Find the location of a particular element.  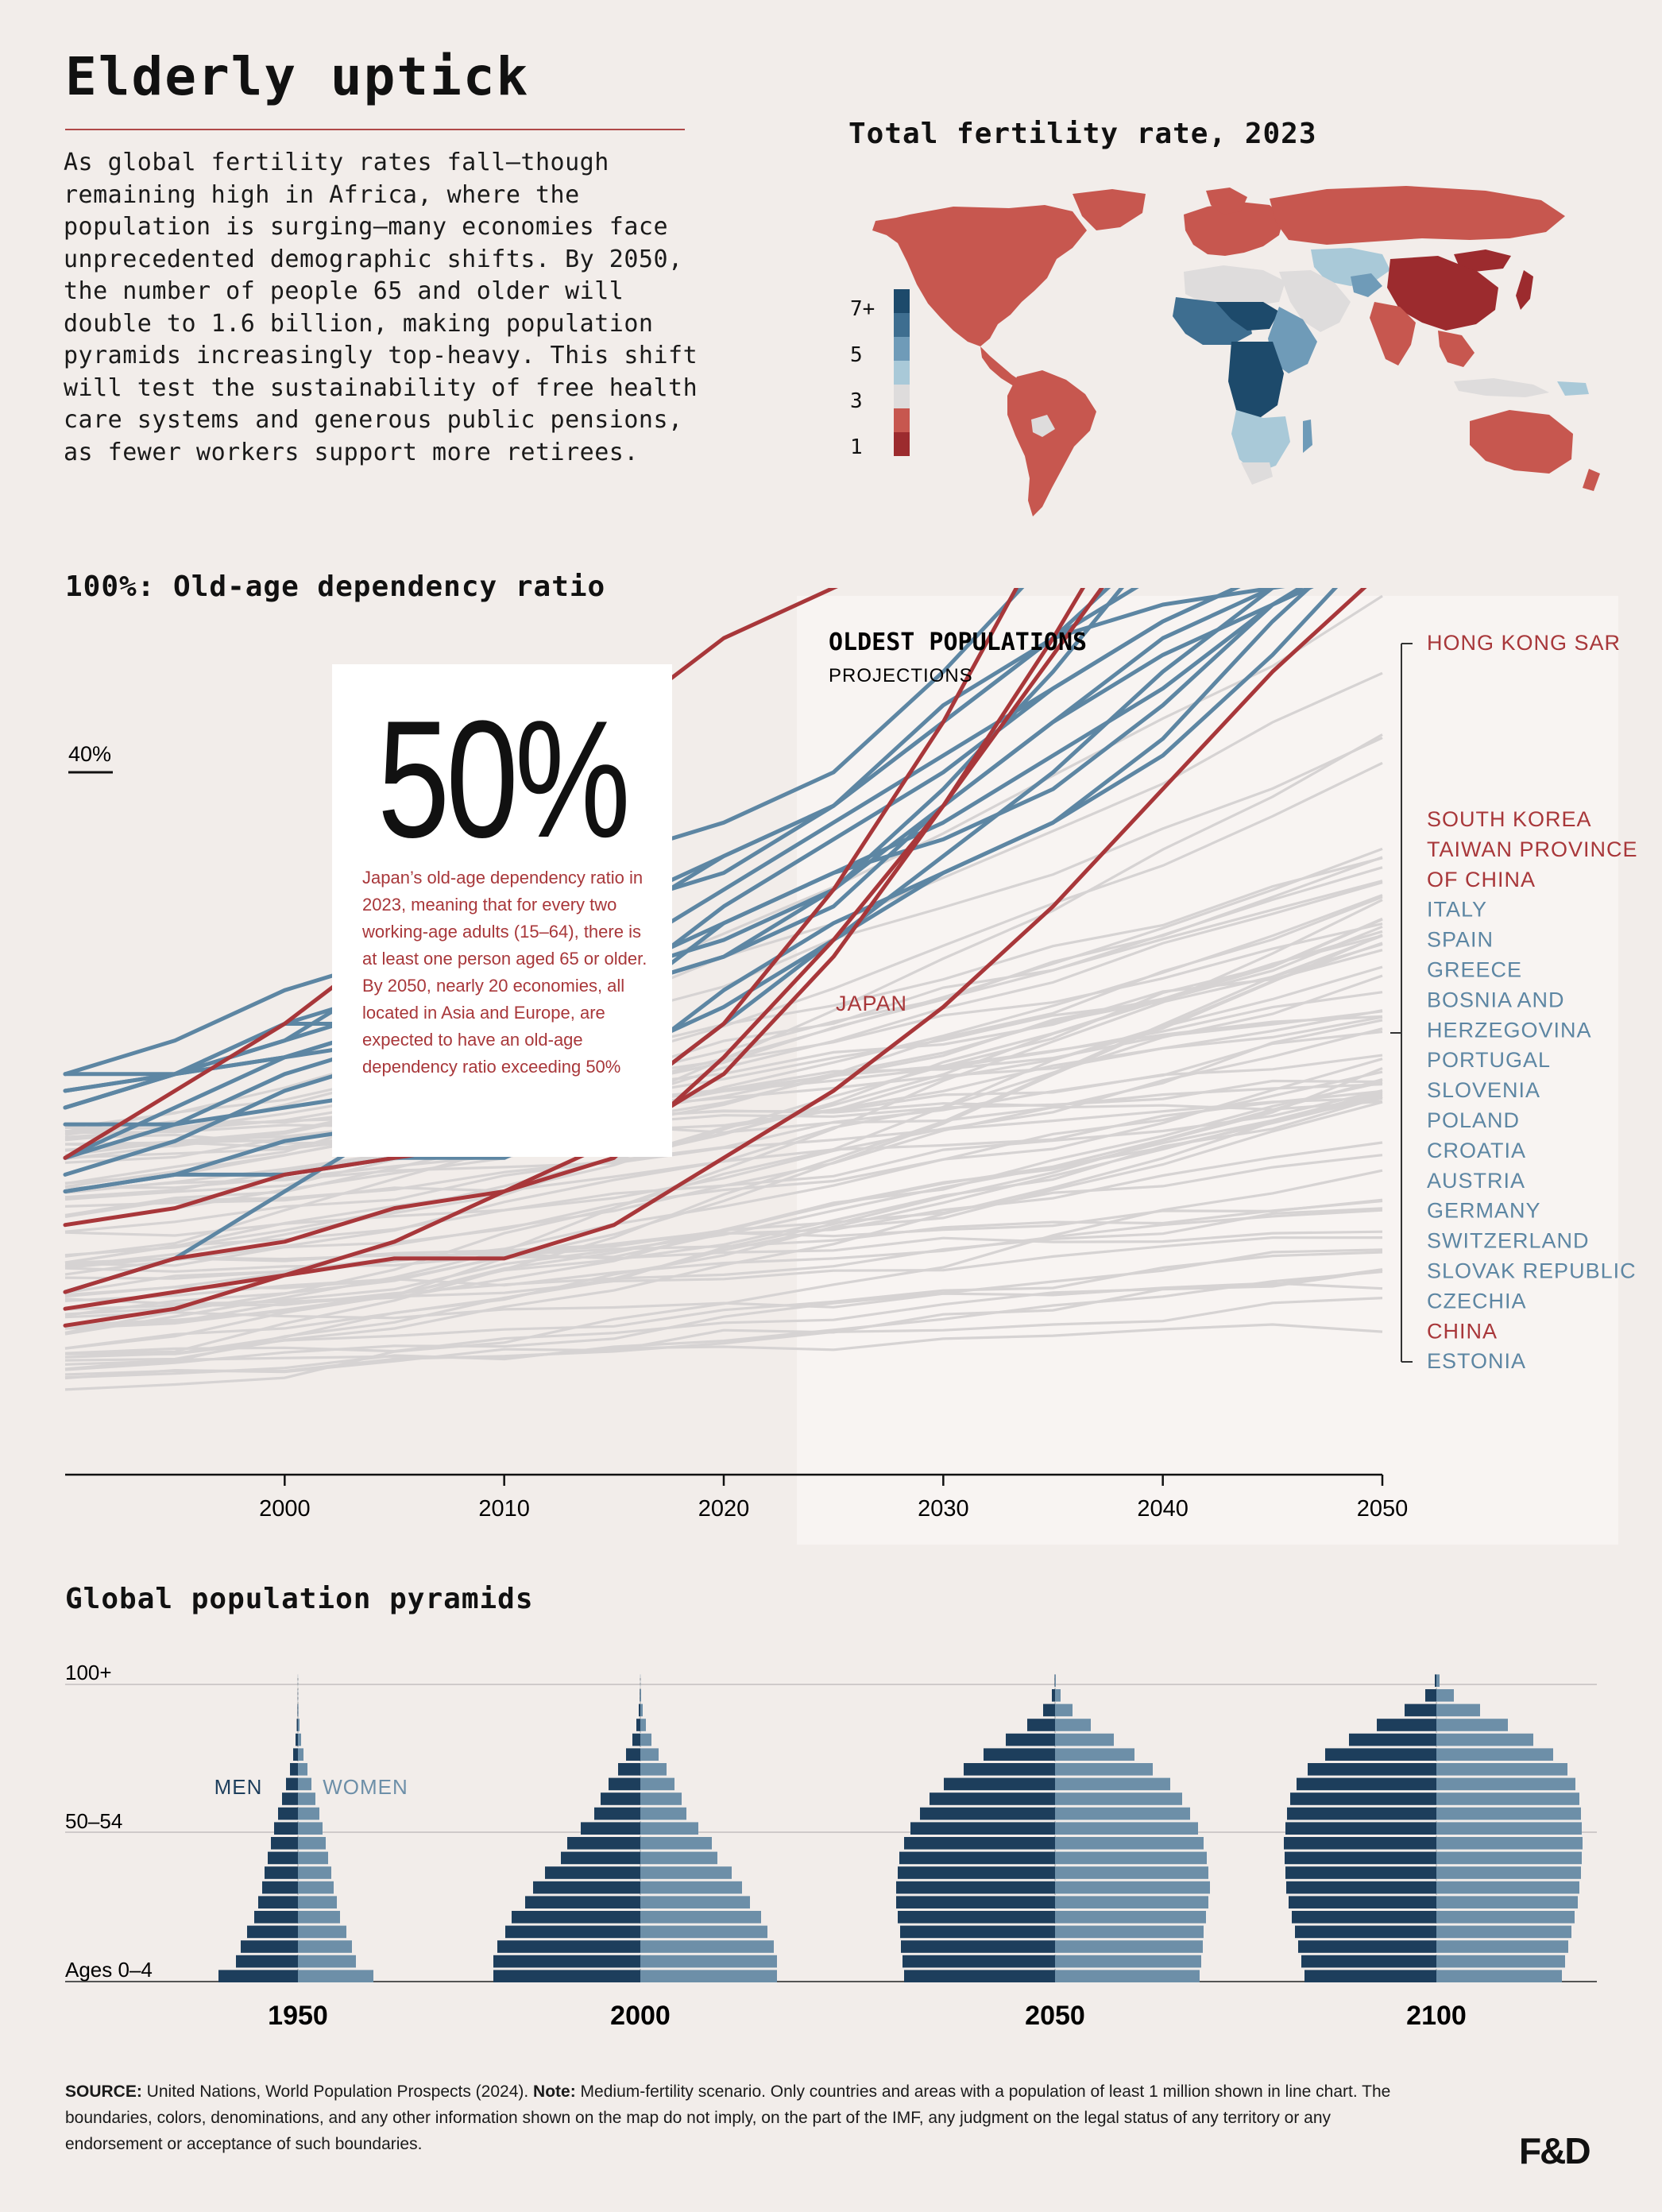

source-label: SOURCE: is located at coordinates (104, 2091).